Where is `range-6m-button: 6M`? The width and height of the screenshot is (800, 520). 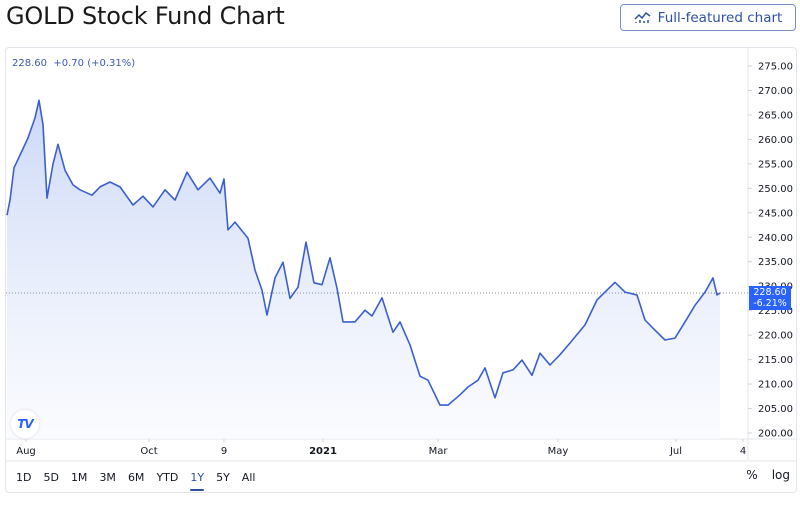
range-6m-button: 6M is located at coordinates (136, 477).